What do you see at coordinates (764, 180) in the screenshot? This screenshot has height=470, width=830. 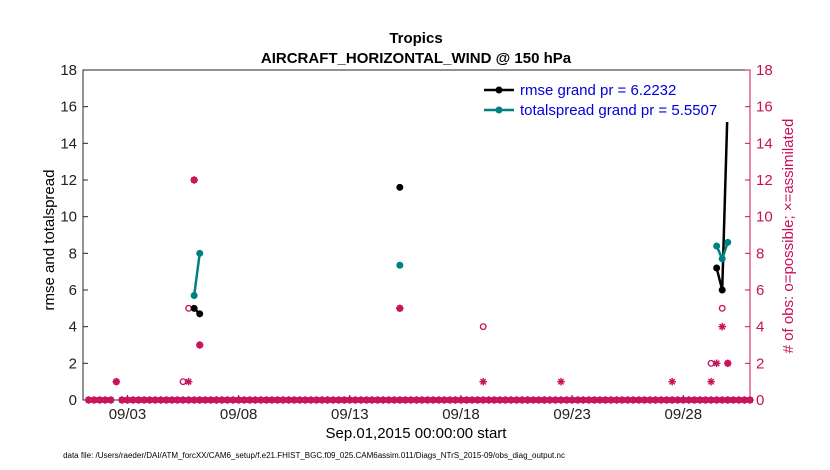 I see `y-tick-label-right: 12` at bounding box center [764, 180].